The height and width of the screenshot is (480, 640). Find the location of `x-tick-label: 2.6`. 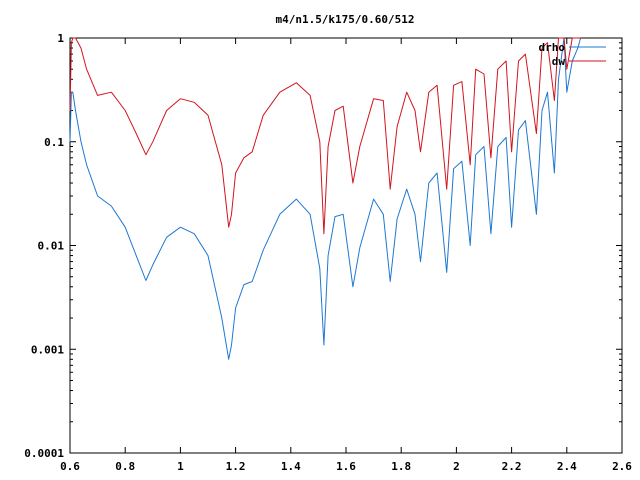

x-tick-label: 2.6 is located at coordinates (622, 466).